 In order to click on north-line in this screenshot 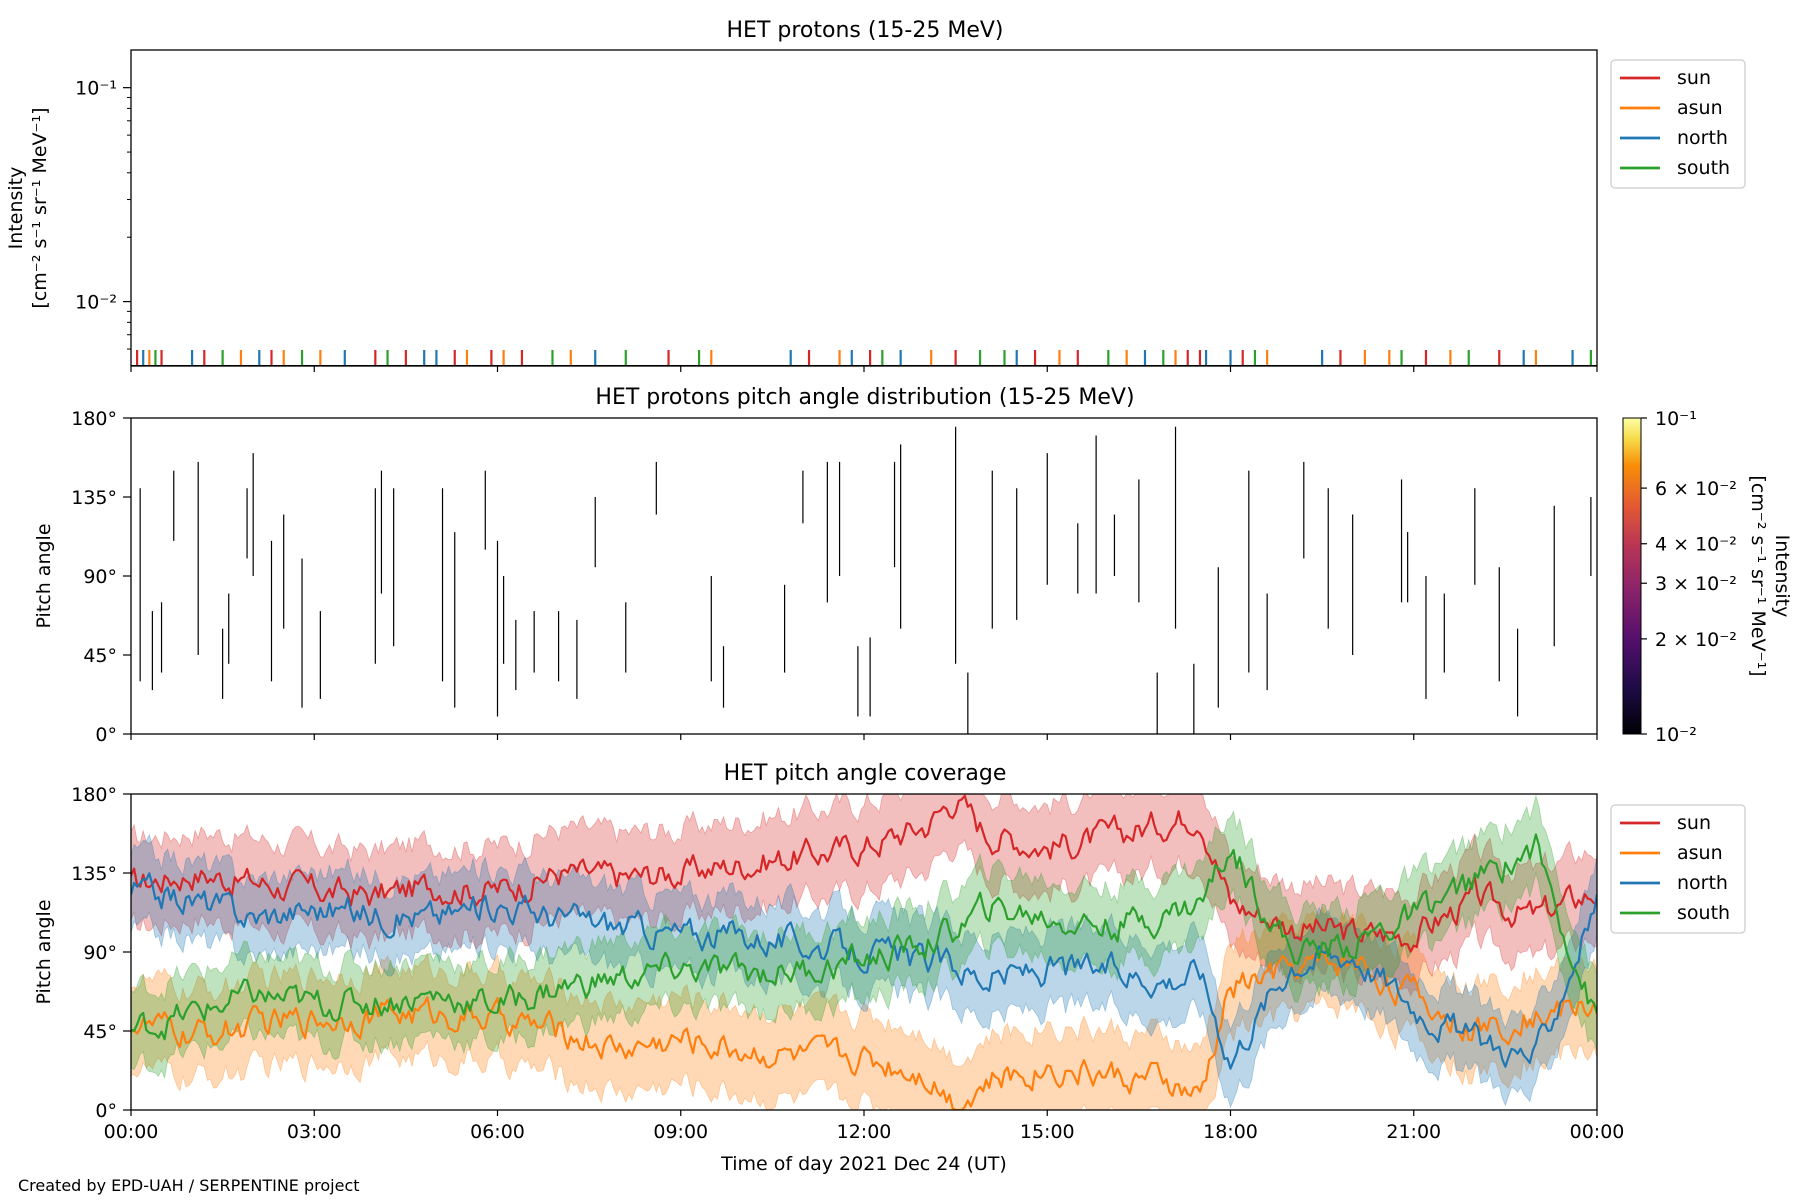, I will do `click(864, 971)`.